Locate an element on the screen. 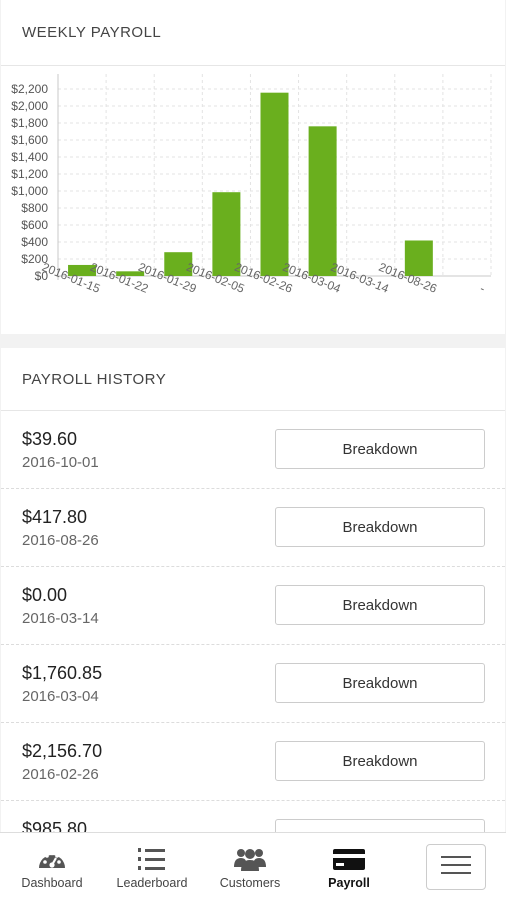 Image resolution: width=506 pixels, height=900 pixels. numbered-list-icon is located at coordinates (152, 861).